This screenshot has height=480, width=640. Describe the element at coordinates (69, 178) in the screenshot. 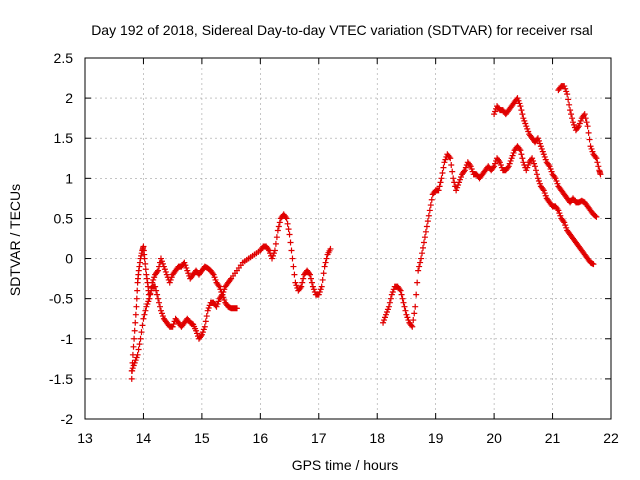

I see `y-tick-label: 1` at that location.